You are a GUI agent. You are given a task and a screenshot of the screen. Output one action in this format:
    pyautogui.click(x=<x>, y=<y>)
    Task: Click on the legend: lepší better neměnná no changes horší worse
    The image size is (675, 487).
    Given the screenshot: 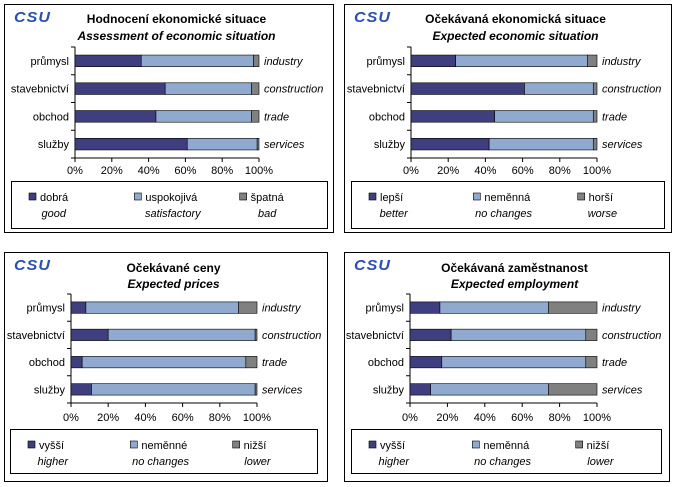 What is the action you would take?
    pyautogui.click(x=508, y=205)
    